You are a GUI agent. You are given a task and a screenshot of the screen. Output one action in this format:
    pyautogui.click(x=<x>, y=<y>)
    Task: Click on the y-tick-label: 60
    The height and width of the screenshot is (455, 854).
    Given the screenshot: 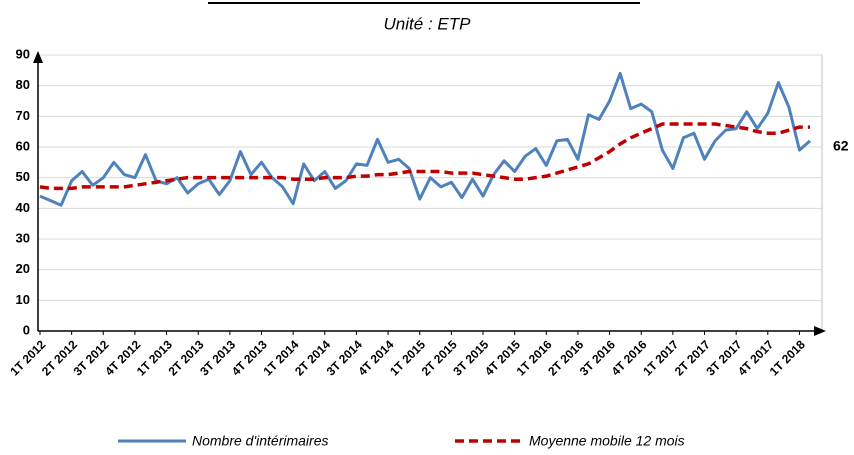 What is the action you would take?
    pyautogui.click(x=23, y=145)
    